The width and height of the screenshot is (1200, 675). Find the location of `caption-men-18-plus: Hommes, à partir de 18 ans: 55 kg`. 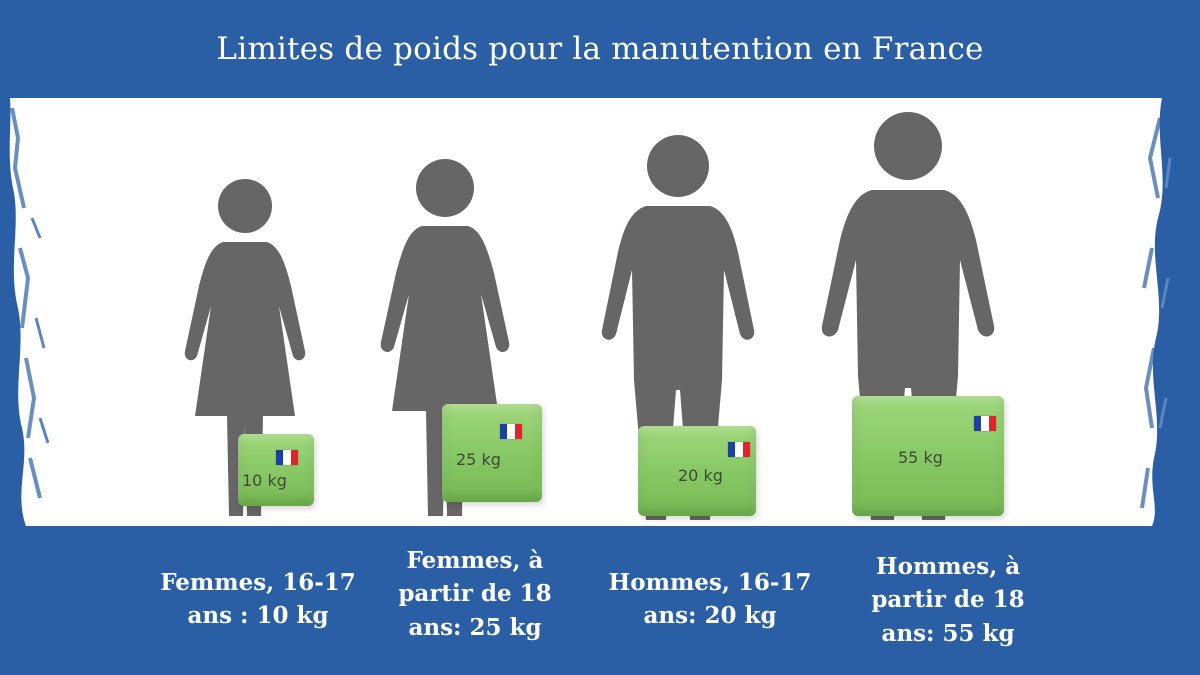

caption-men-18-plus: Hommes, à partir de 18 ans: 55 kg is located at coordinates (948, 600).